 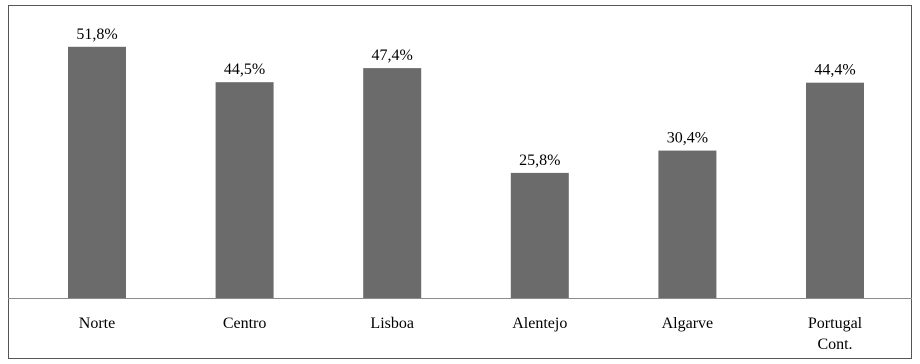 I want to click on bar-alentejo, so click(x=539, y=235).